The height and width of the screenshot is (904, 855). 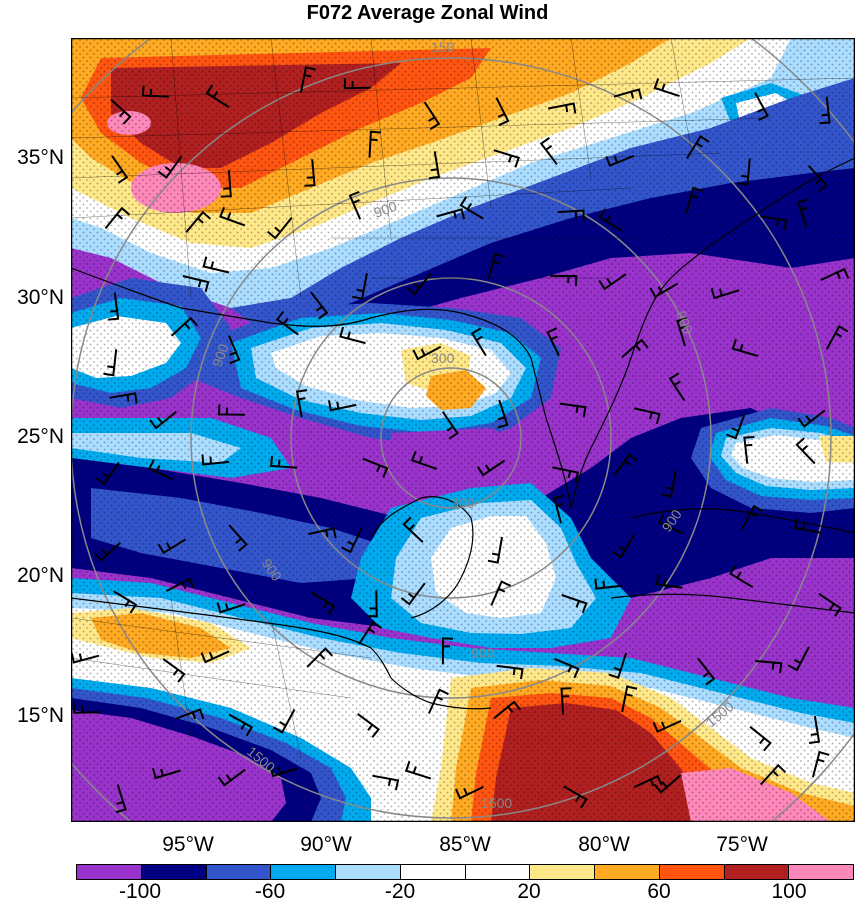 I want to click on colorbar-label: -100, so click(x=140, y=891).